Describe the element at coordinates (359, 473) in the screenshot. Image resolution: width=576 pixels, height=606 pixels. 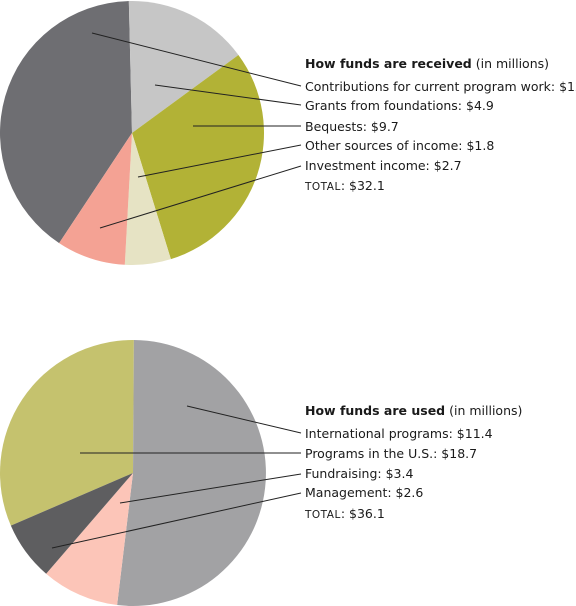
I see `used-label-fundraising: Fundraising: $3.4` at that location.